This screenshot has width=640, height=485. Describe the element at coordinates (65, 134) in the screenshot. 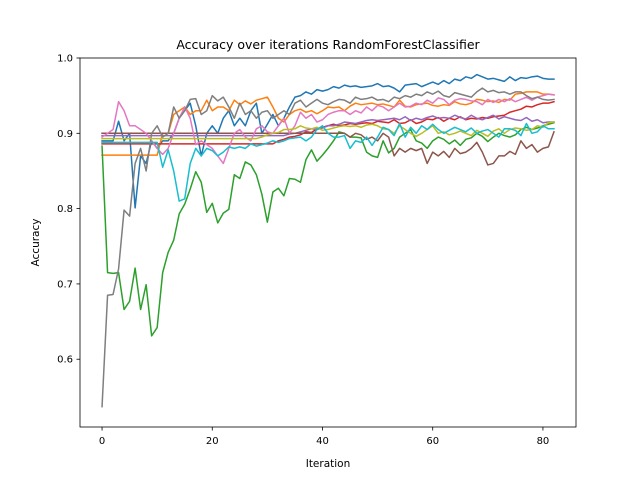

I see `y-tick-label: 0.9` at that location.